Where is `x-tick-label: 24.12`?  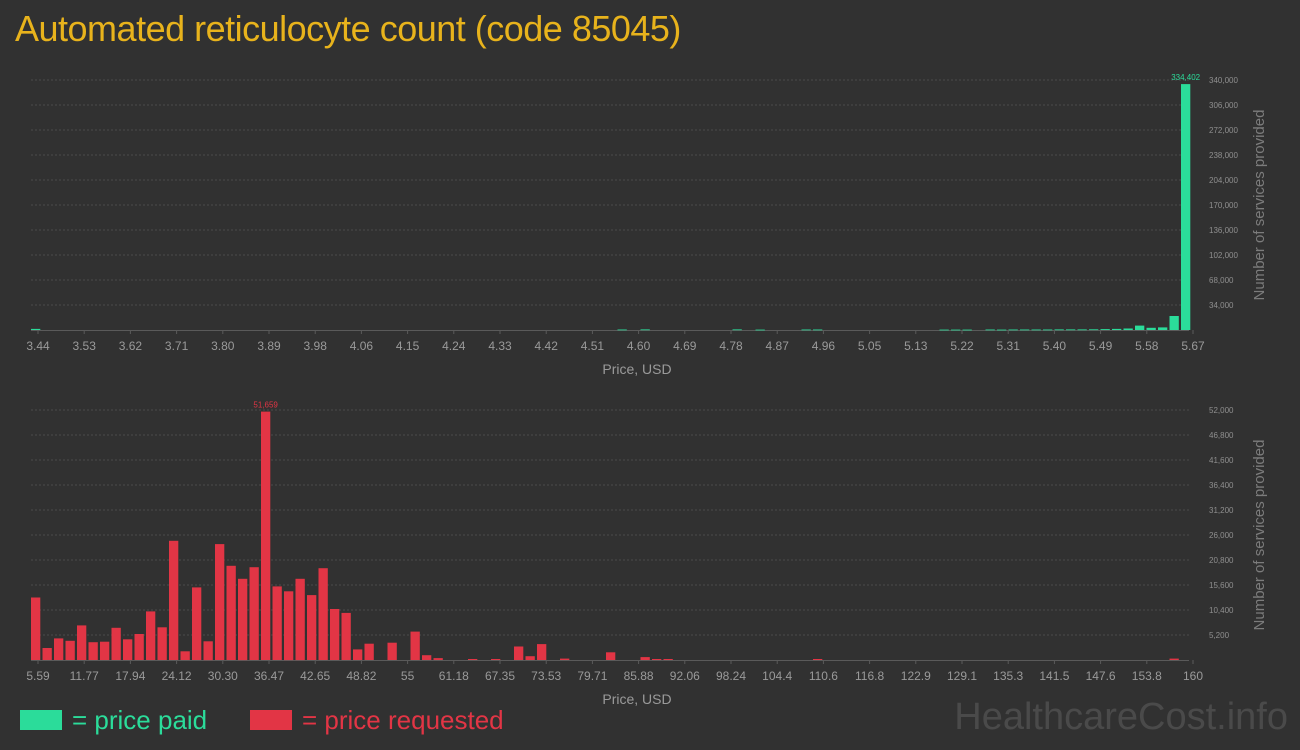
x-tick-label: 24.12 is located at coordinates (177, 676).